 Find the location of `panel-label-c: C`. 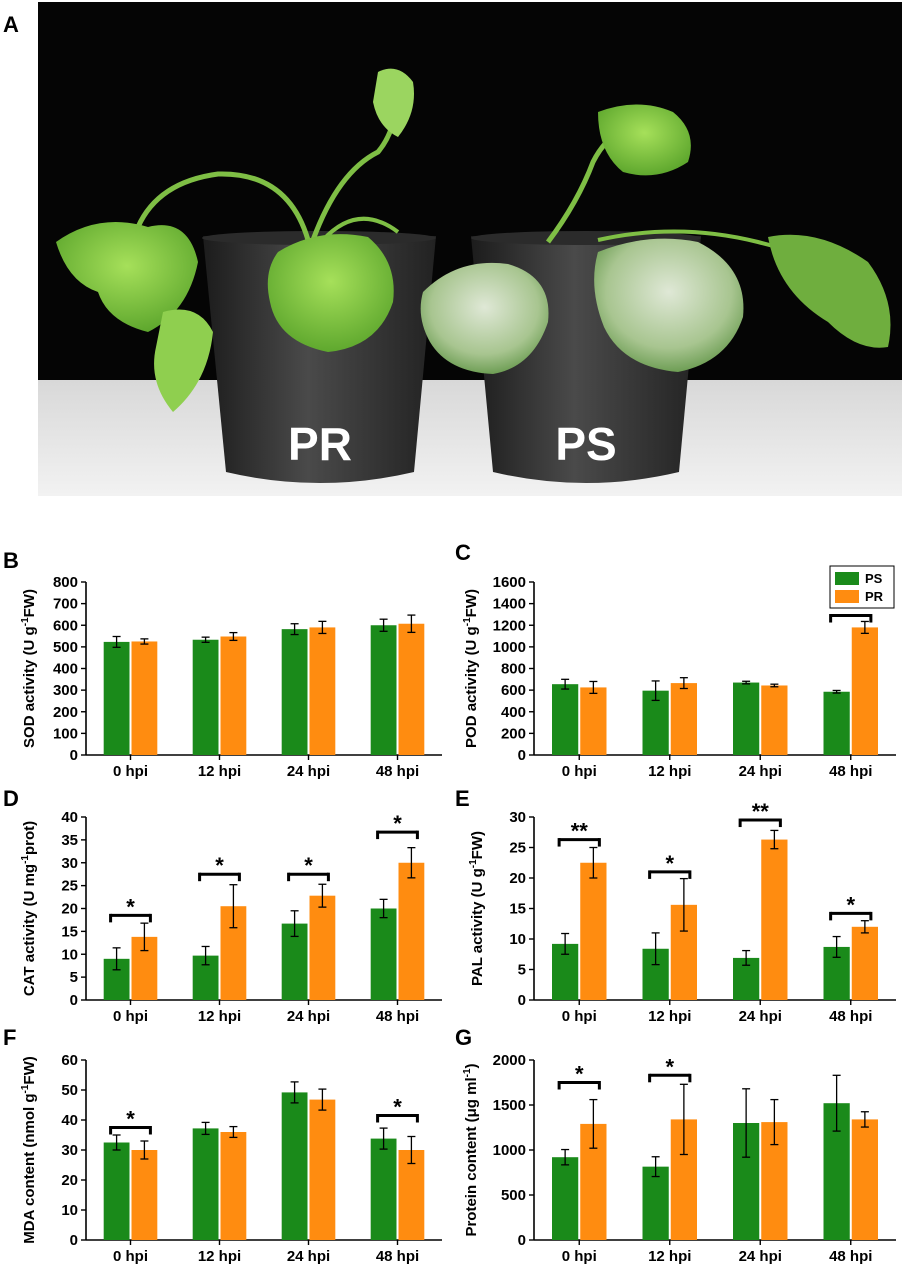

panel-label-c: C is located at coordinates (463, 552).